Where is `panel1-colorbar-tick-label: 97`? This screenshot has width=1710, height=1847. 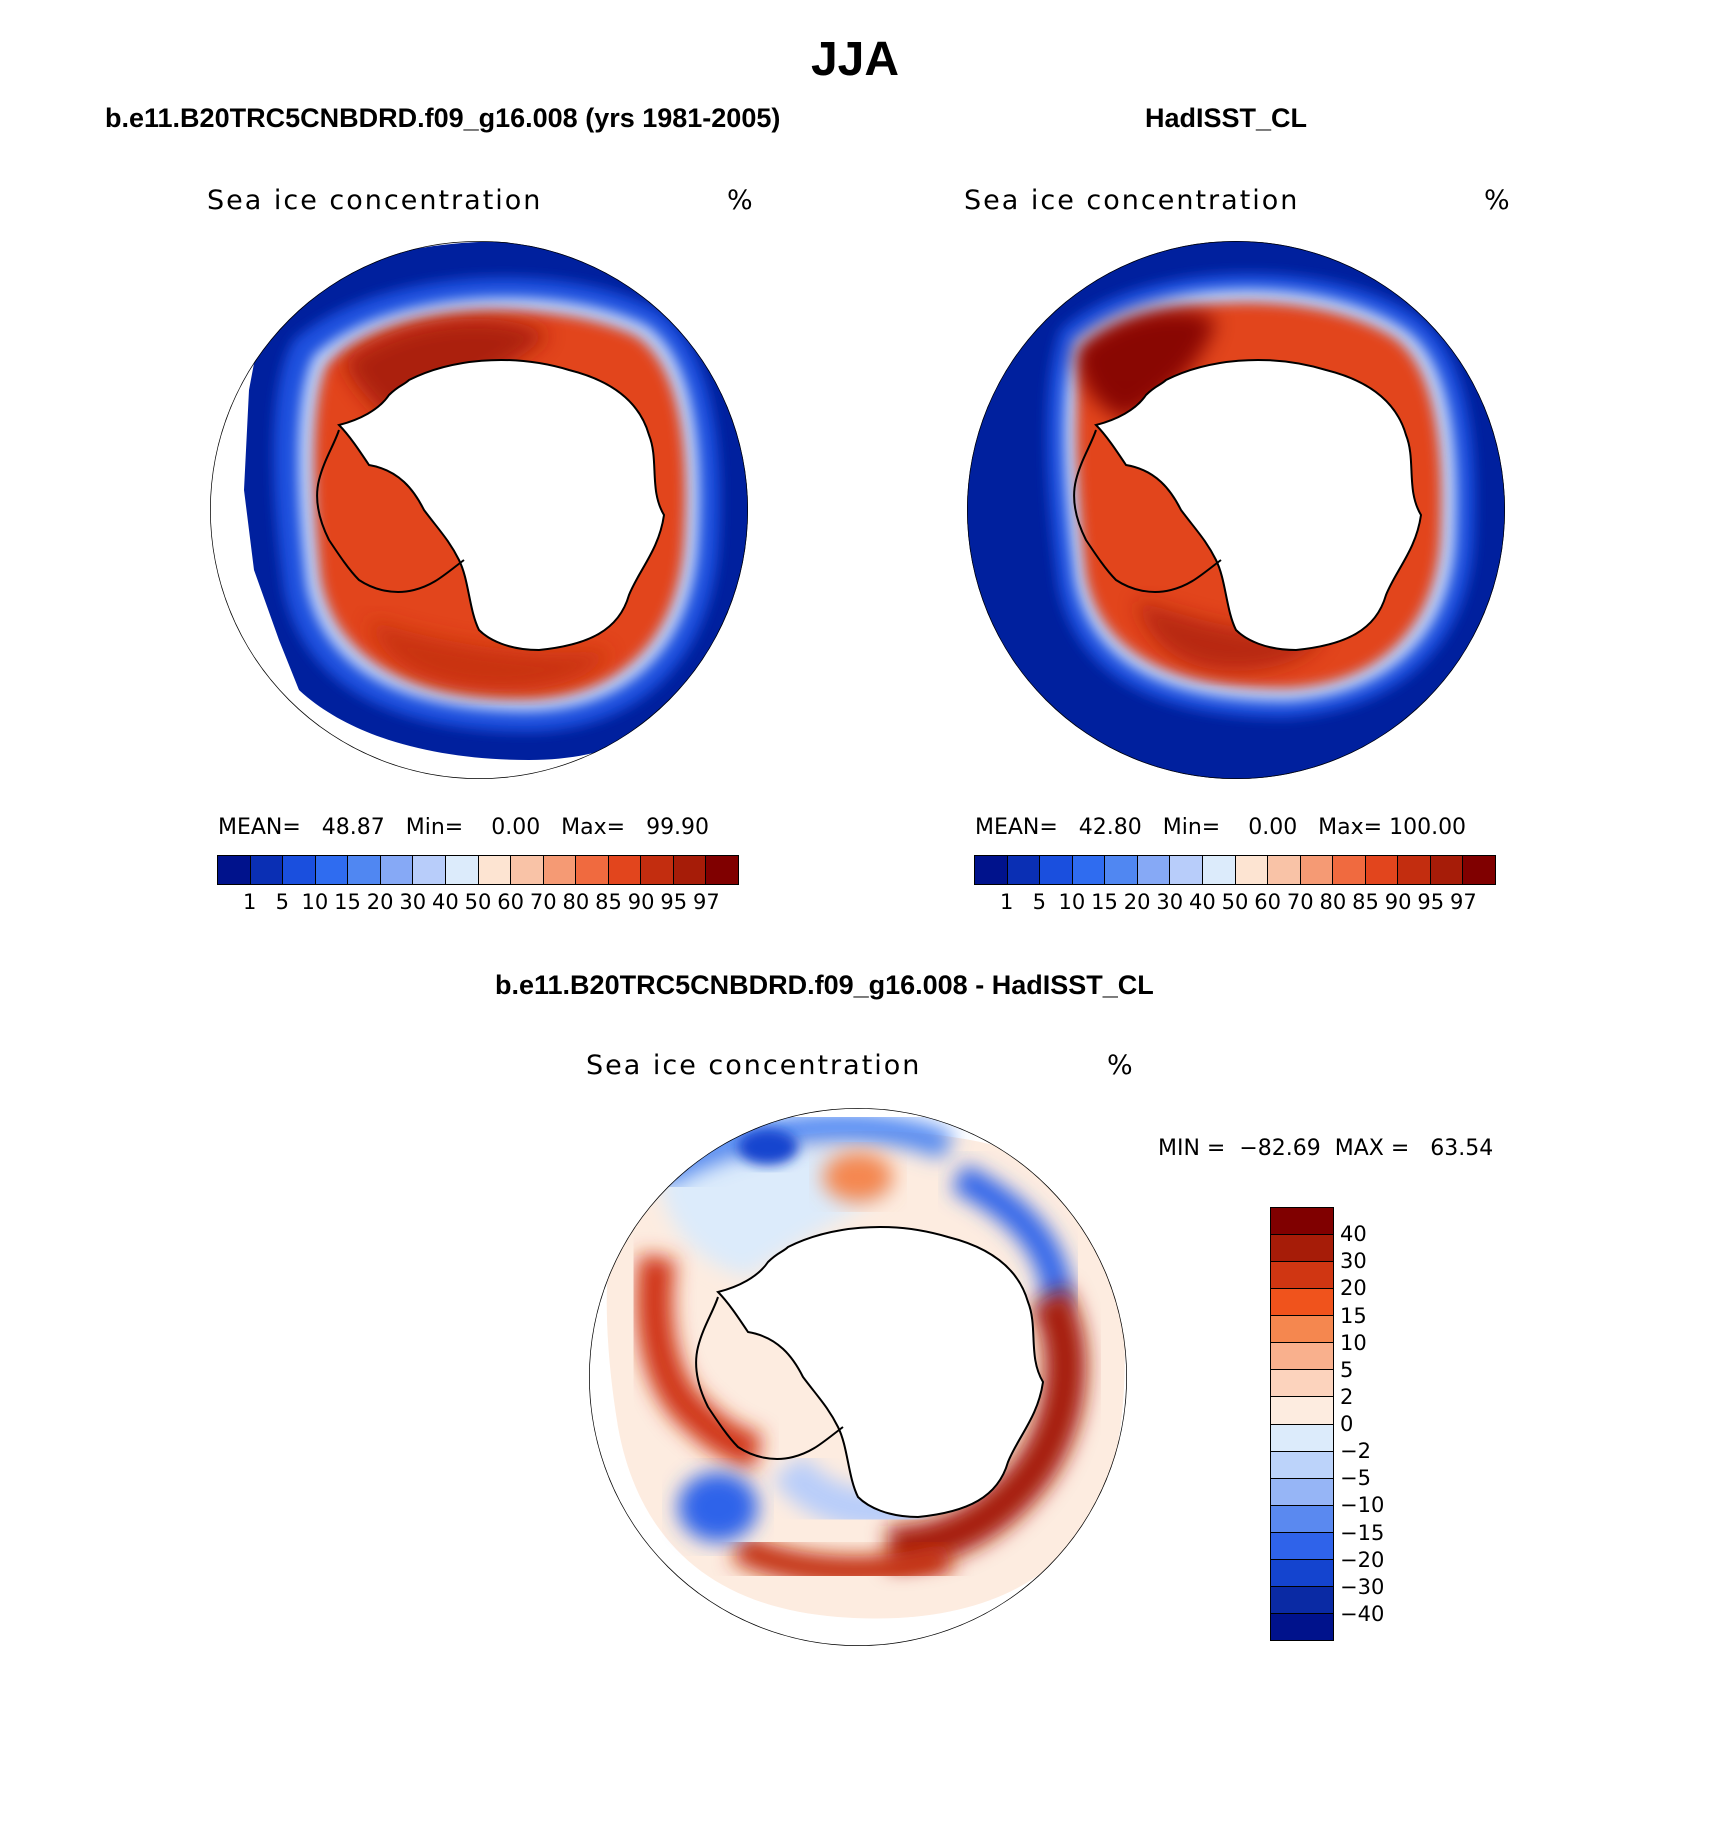 panel1-colorbar-tick-label: 97 is located at coordinates (706, 902).